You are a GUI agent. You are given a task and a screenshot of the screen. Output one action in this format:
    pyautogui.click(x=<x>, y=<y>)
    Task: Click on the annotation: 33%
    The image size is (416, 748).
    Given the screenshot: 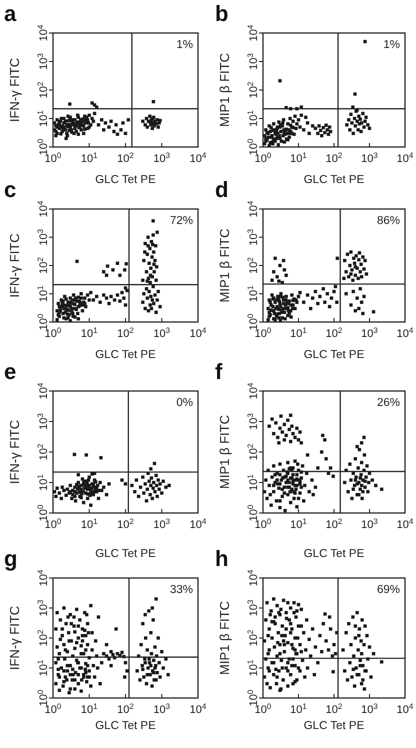 What is the action you would take?
    pyautogui.click(x=181, y=590)
    